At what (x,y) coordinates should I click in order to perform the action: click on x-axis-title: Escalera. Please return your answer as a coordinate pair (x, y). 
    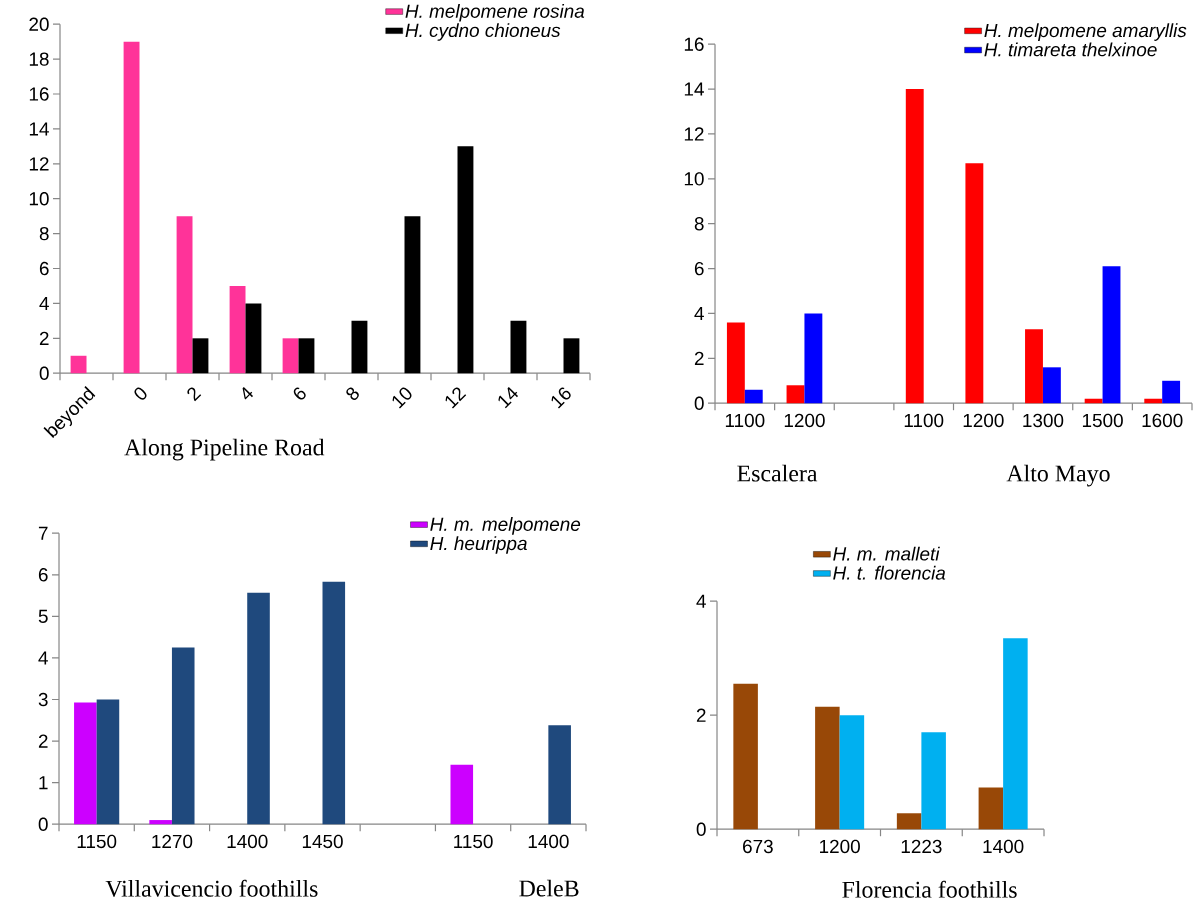
    Looking at the image, I should click on (777, 473).